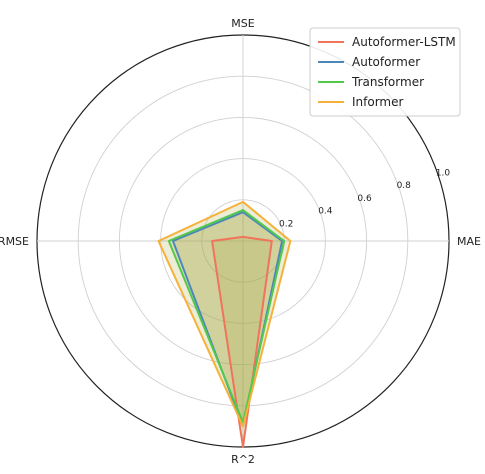  Describe the element at coordinates (325, 212) in the screenshot. I see `radial-tick-label: 0.4` at that location.